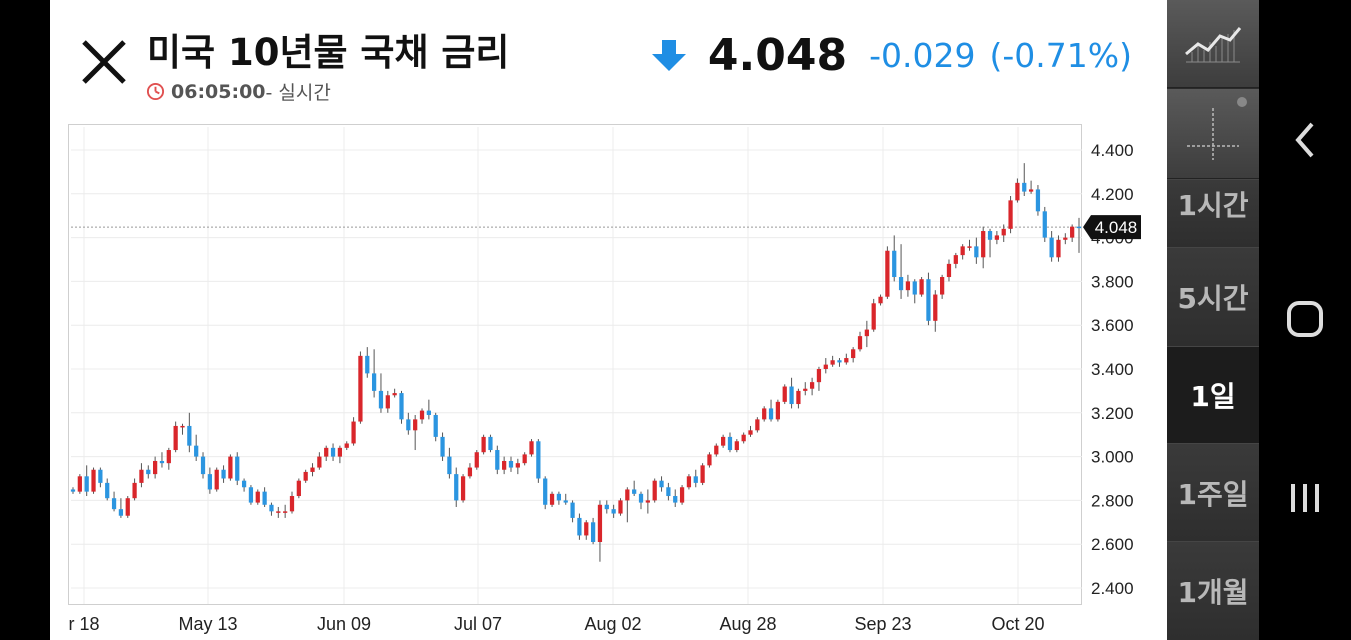 This screenshot has height=640, width=1351. What do you see at coordinates (1112, 281) in the screenshot?
I see `y-tick-label: 3.800` at bounding box center [1112, 281].